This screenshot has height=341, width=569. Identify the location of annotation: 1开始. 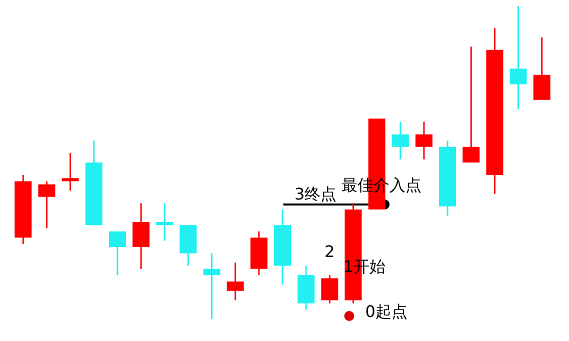
(364, 266).